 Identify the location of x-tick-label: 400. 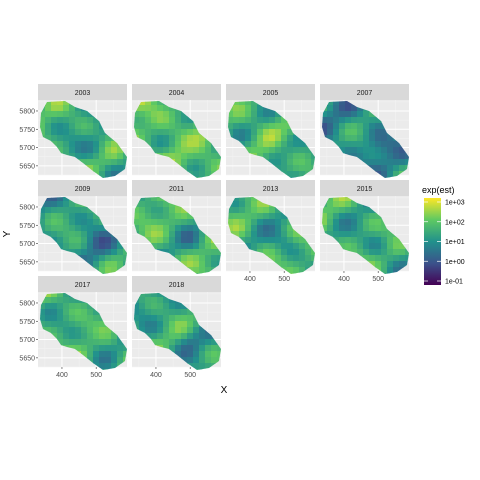
(156, 375).